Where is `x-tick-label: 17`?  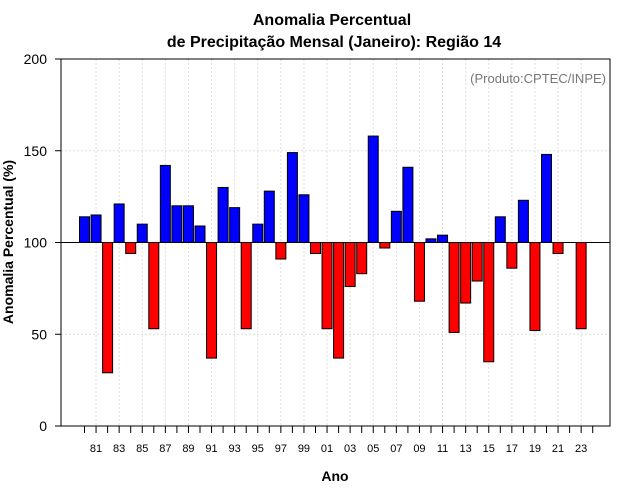 x-tick-label: 17 is located at coordinates (512, 449).